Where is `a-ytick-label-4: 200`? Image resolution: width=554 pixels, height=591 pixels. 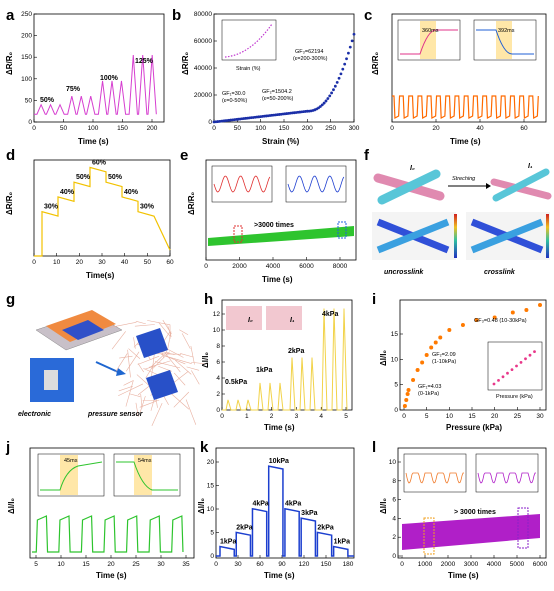 a-ytick-label-4: 200 is located at coordinates (26, 36).